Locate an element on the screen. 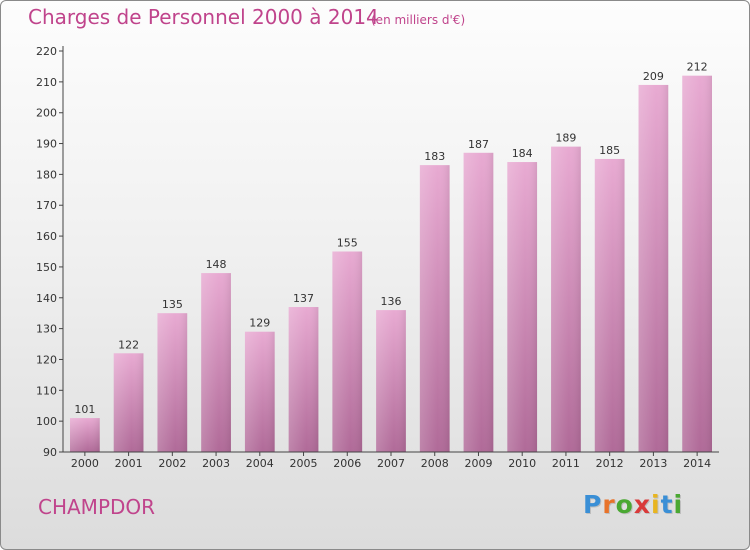 The height and width of the screenshot is (550, 750). bar-shade-2013 is located at coordinates (653, 268).